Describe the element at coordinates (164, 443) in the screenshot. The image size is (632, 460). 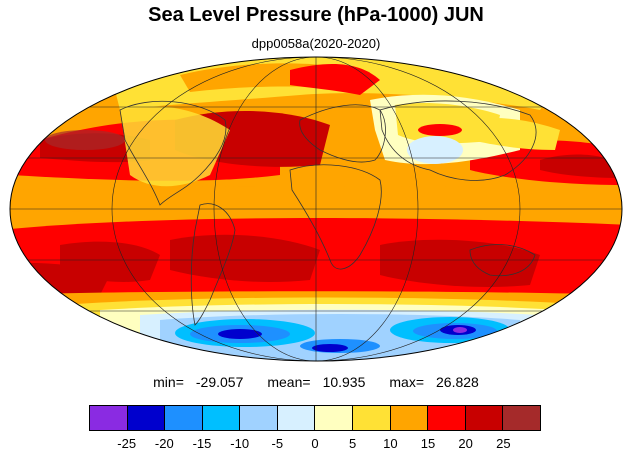
I see `colorbar-tick-label: -20` at that location.